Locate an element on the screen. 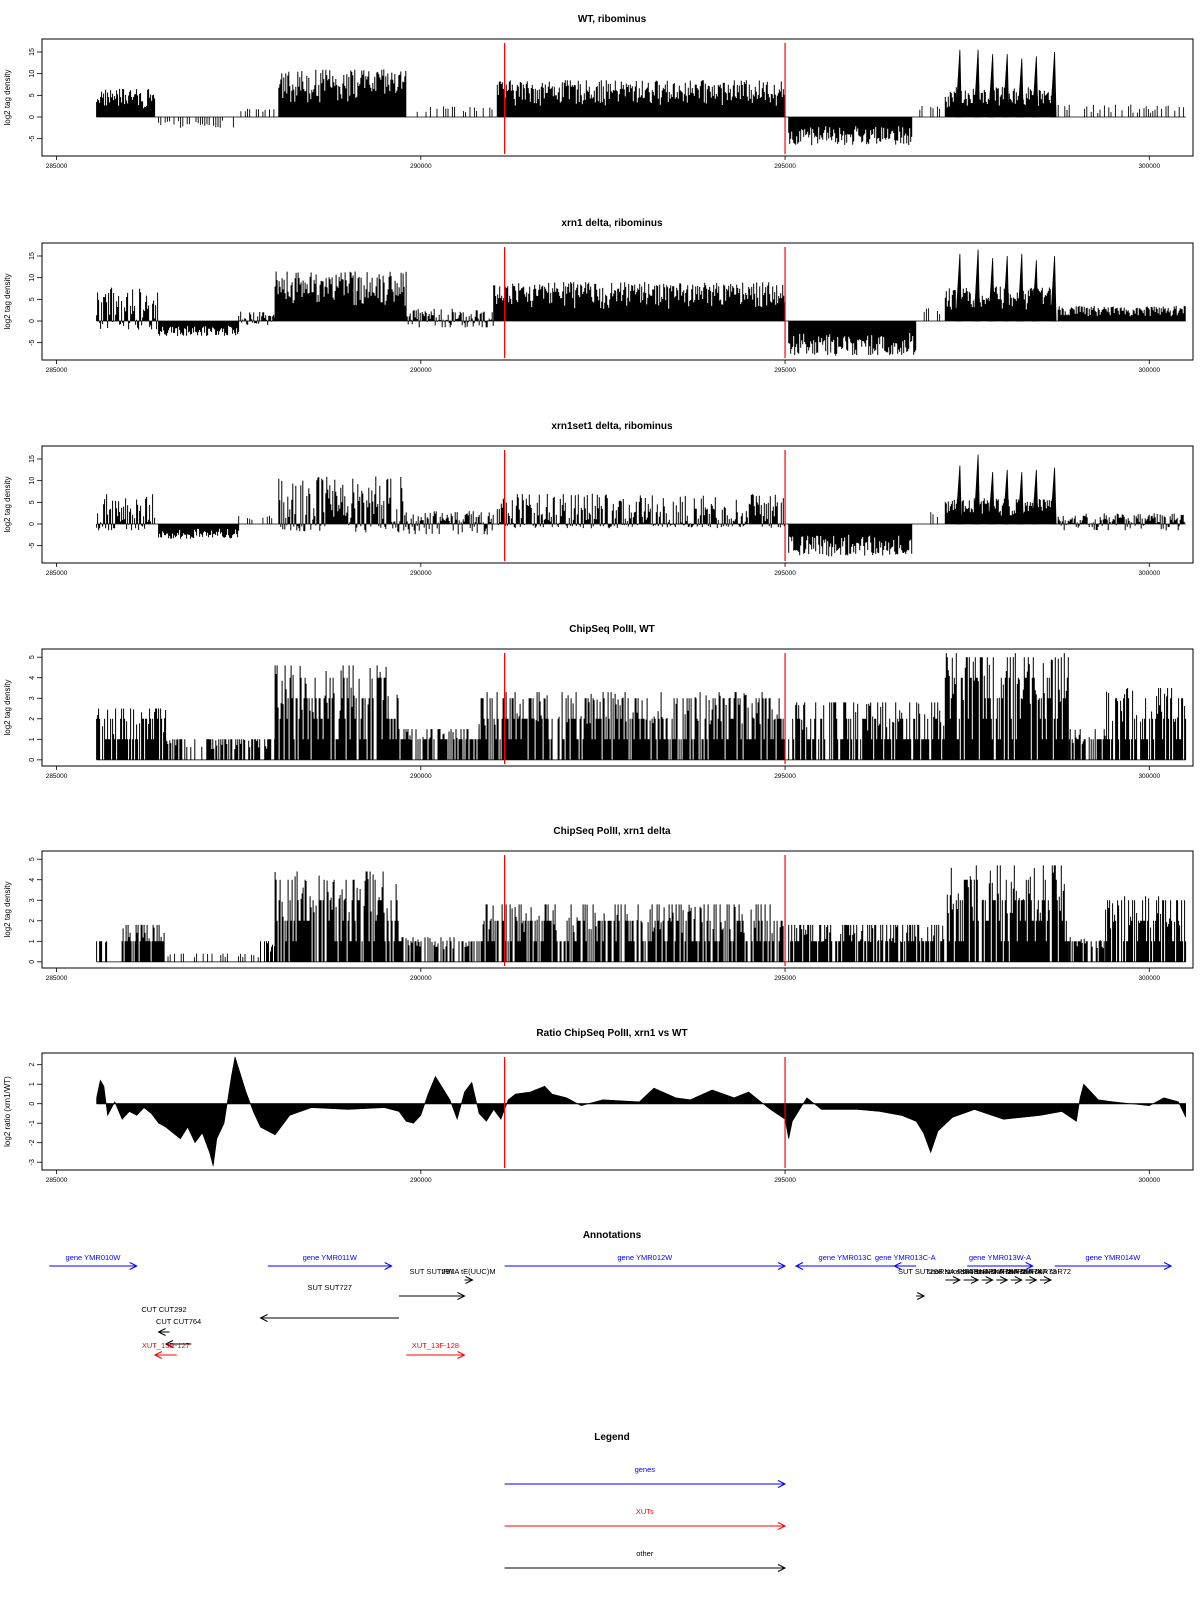  annotation-feature: gene YMR013C is located at coordinates (844, 1261).